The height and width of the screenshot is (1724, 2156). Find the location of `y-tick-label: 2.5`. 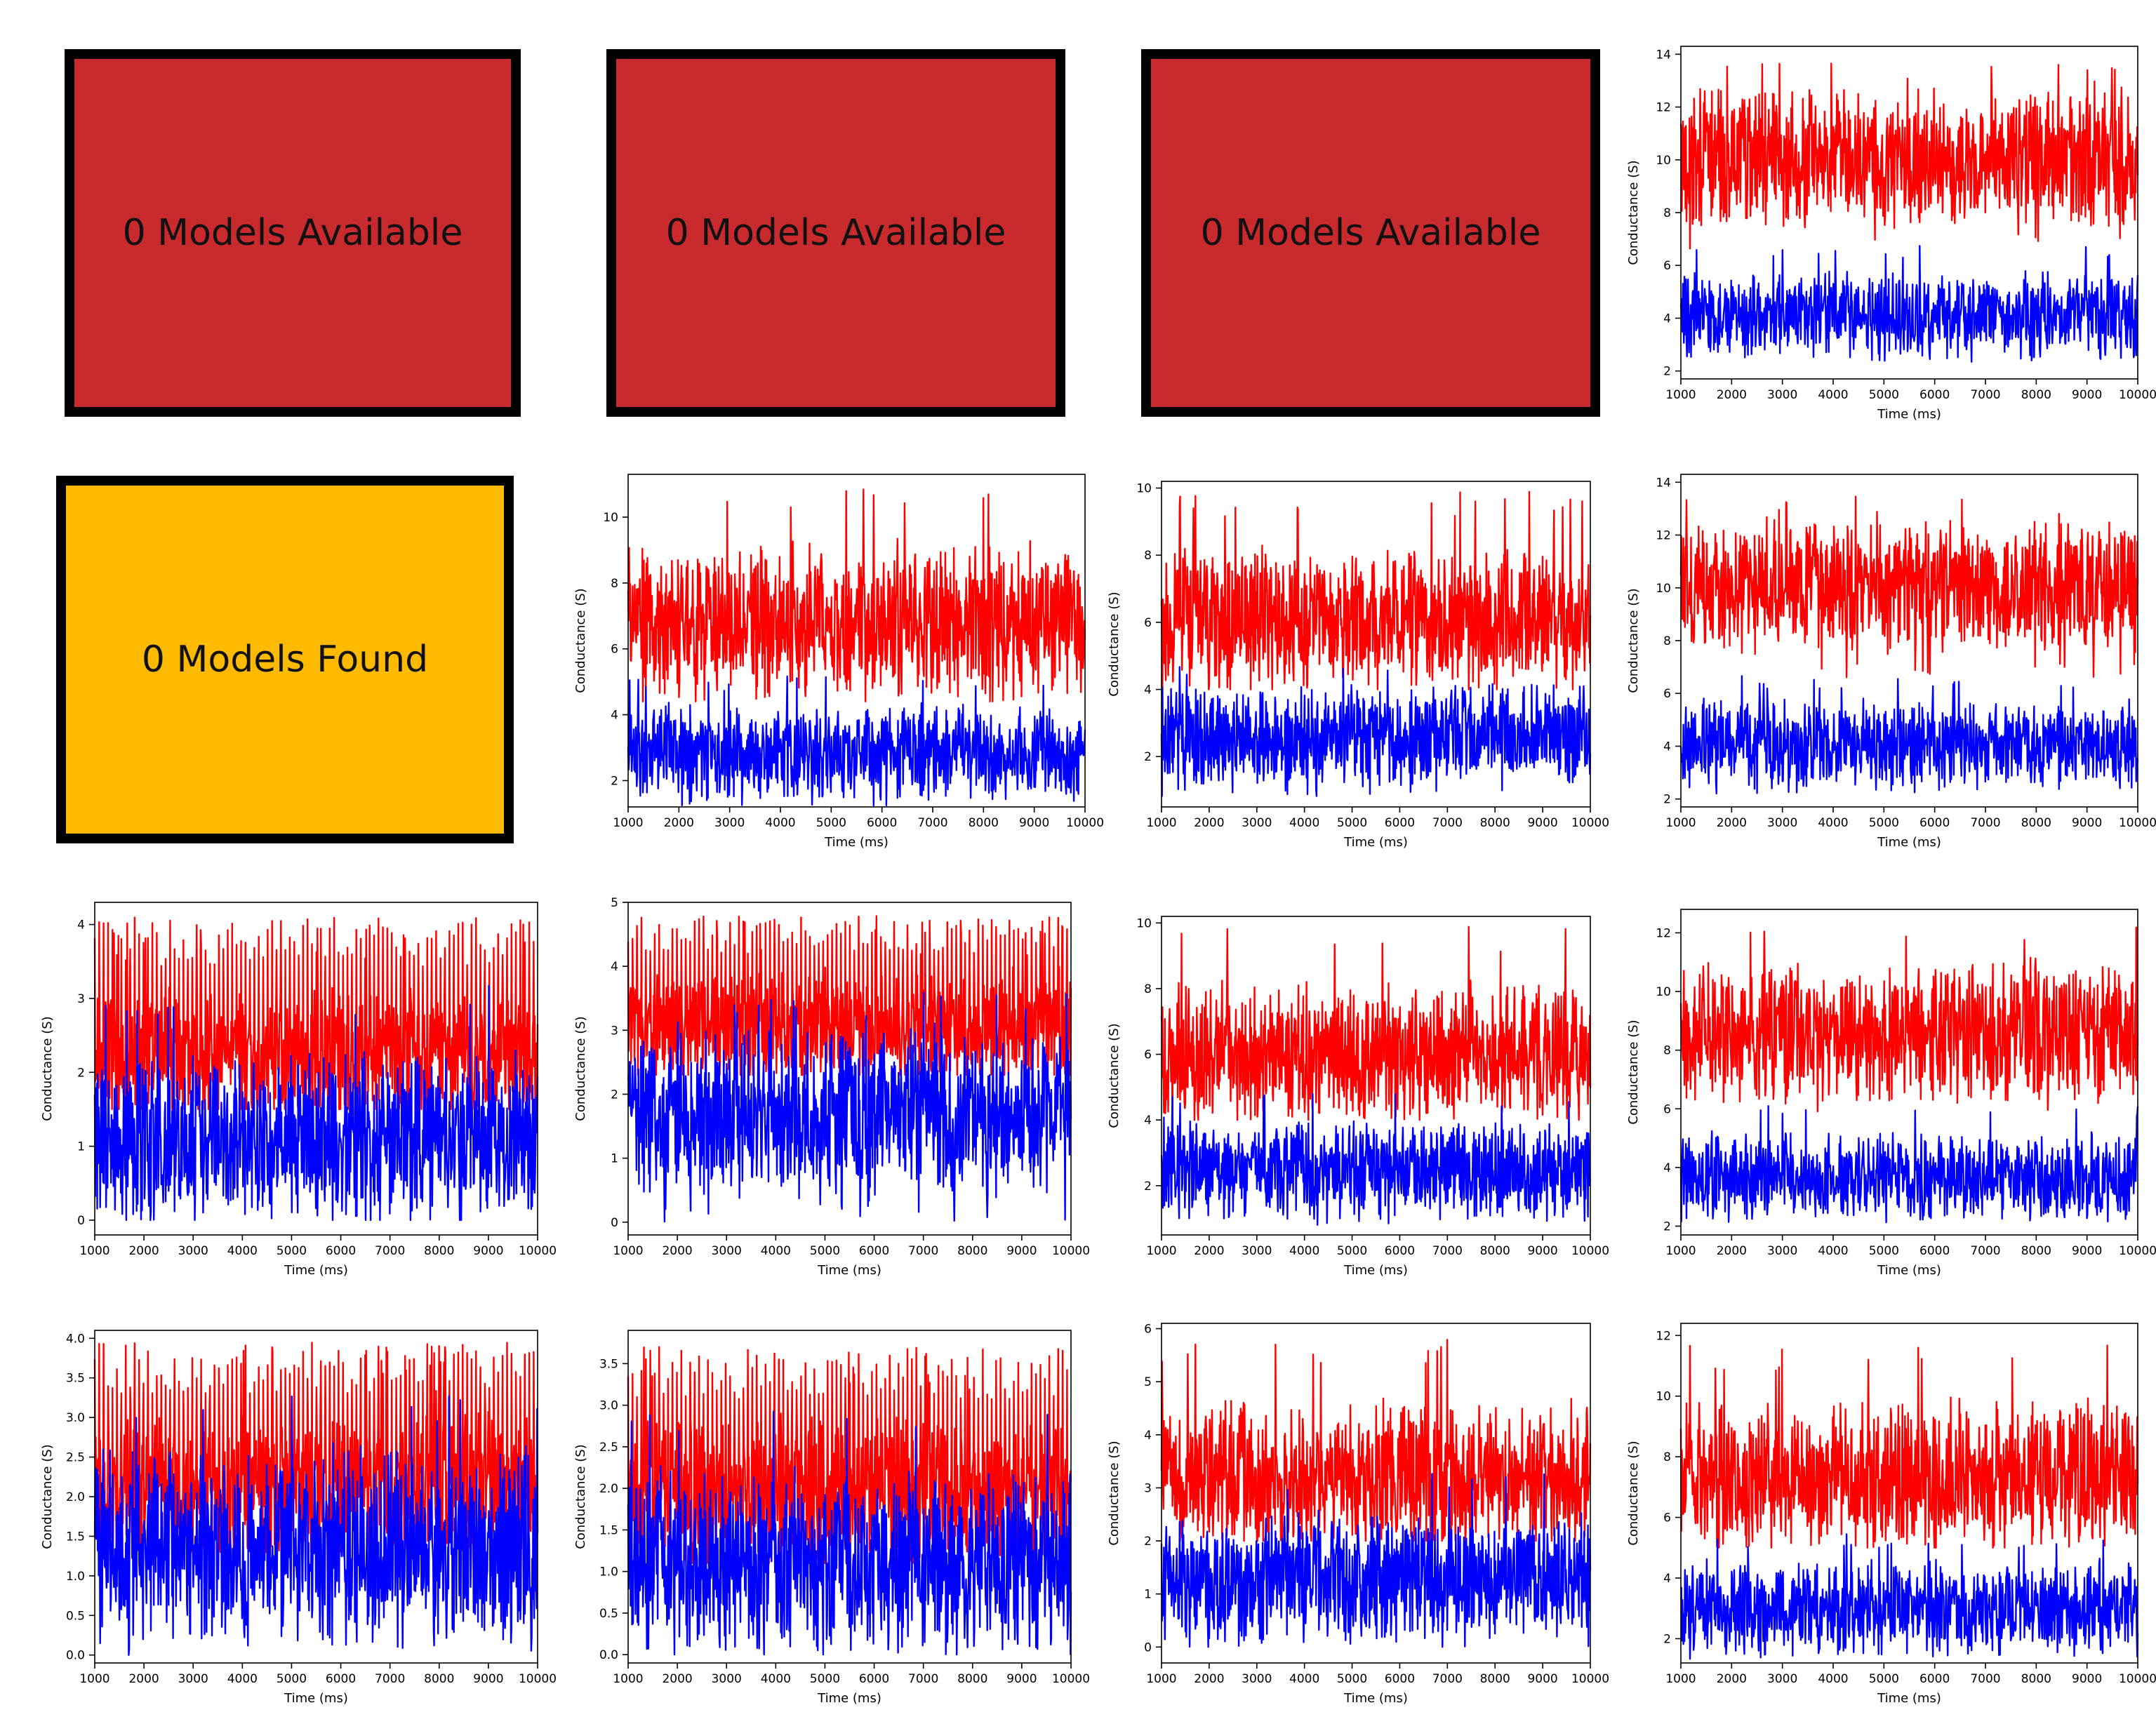

y-tick-label: 2.5 is located at coordinates (608, 1448).